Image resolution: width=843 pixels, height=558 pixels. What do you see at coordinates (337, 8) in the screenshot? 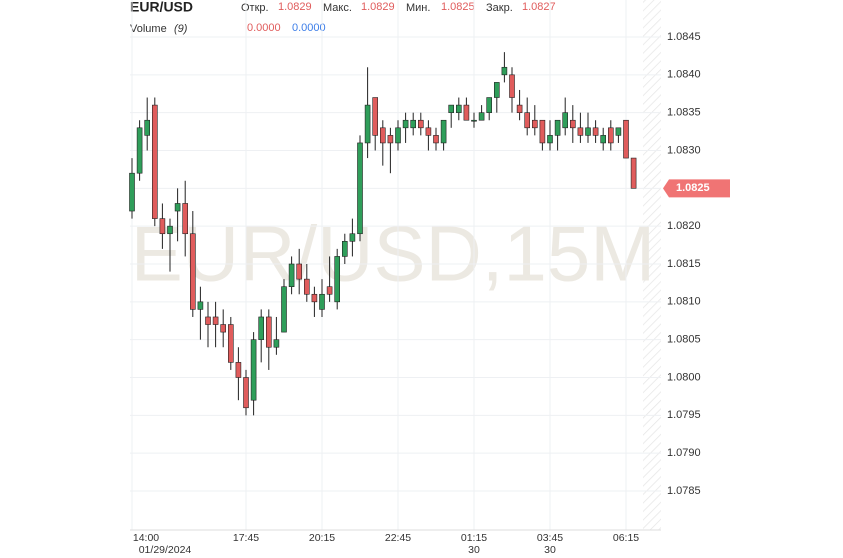
I see `high-label: Макс.` at bounding box center [337, 8].